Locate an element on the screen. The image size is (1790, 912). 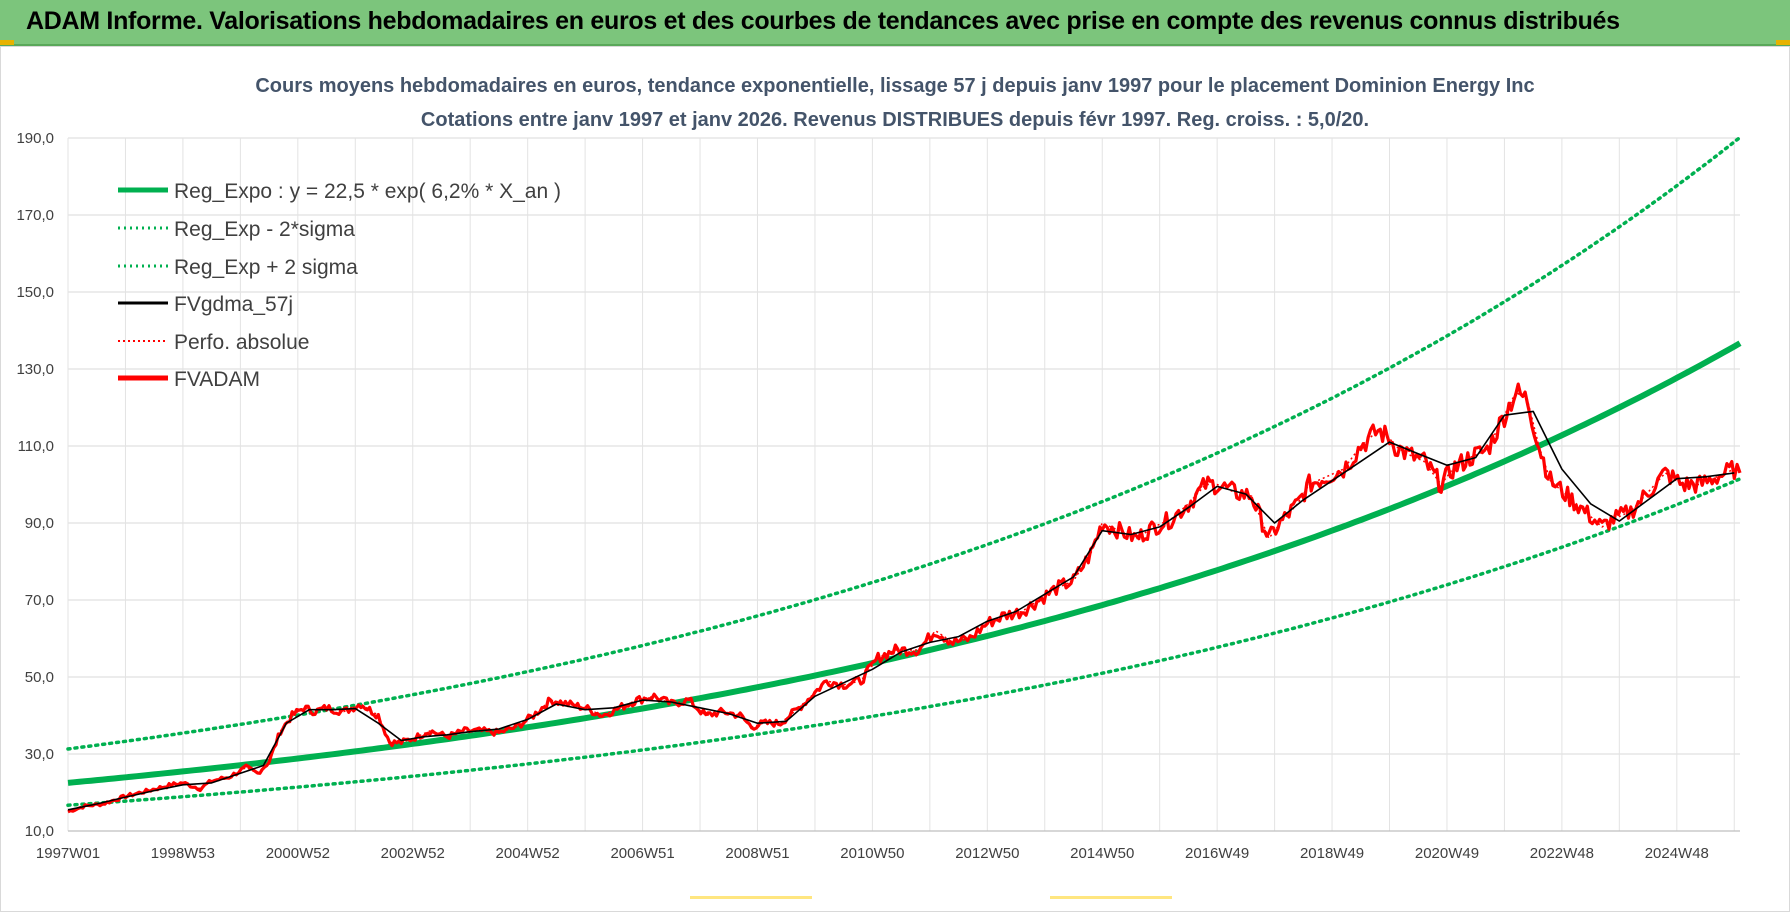
x-tick-label: 2002W52 is located at coordinates (413, 853).